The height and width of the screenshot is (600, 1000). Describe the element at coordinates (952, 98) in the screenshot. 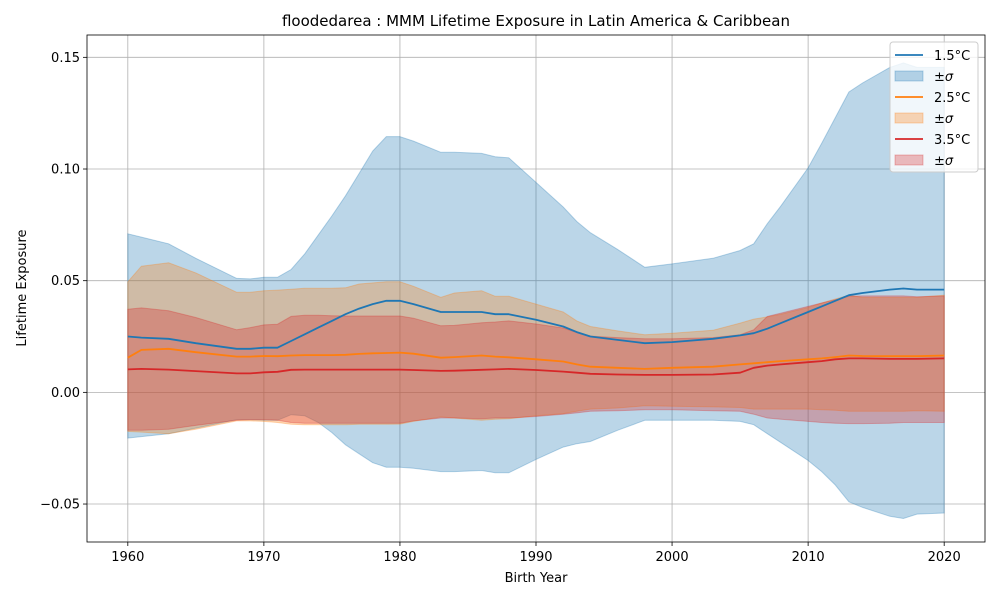

I see `legend-series-label: 2.5°C` at that location.